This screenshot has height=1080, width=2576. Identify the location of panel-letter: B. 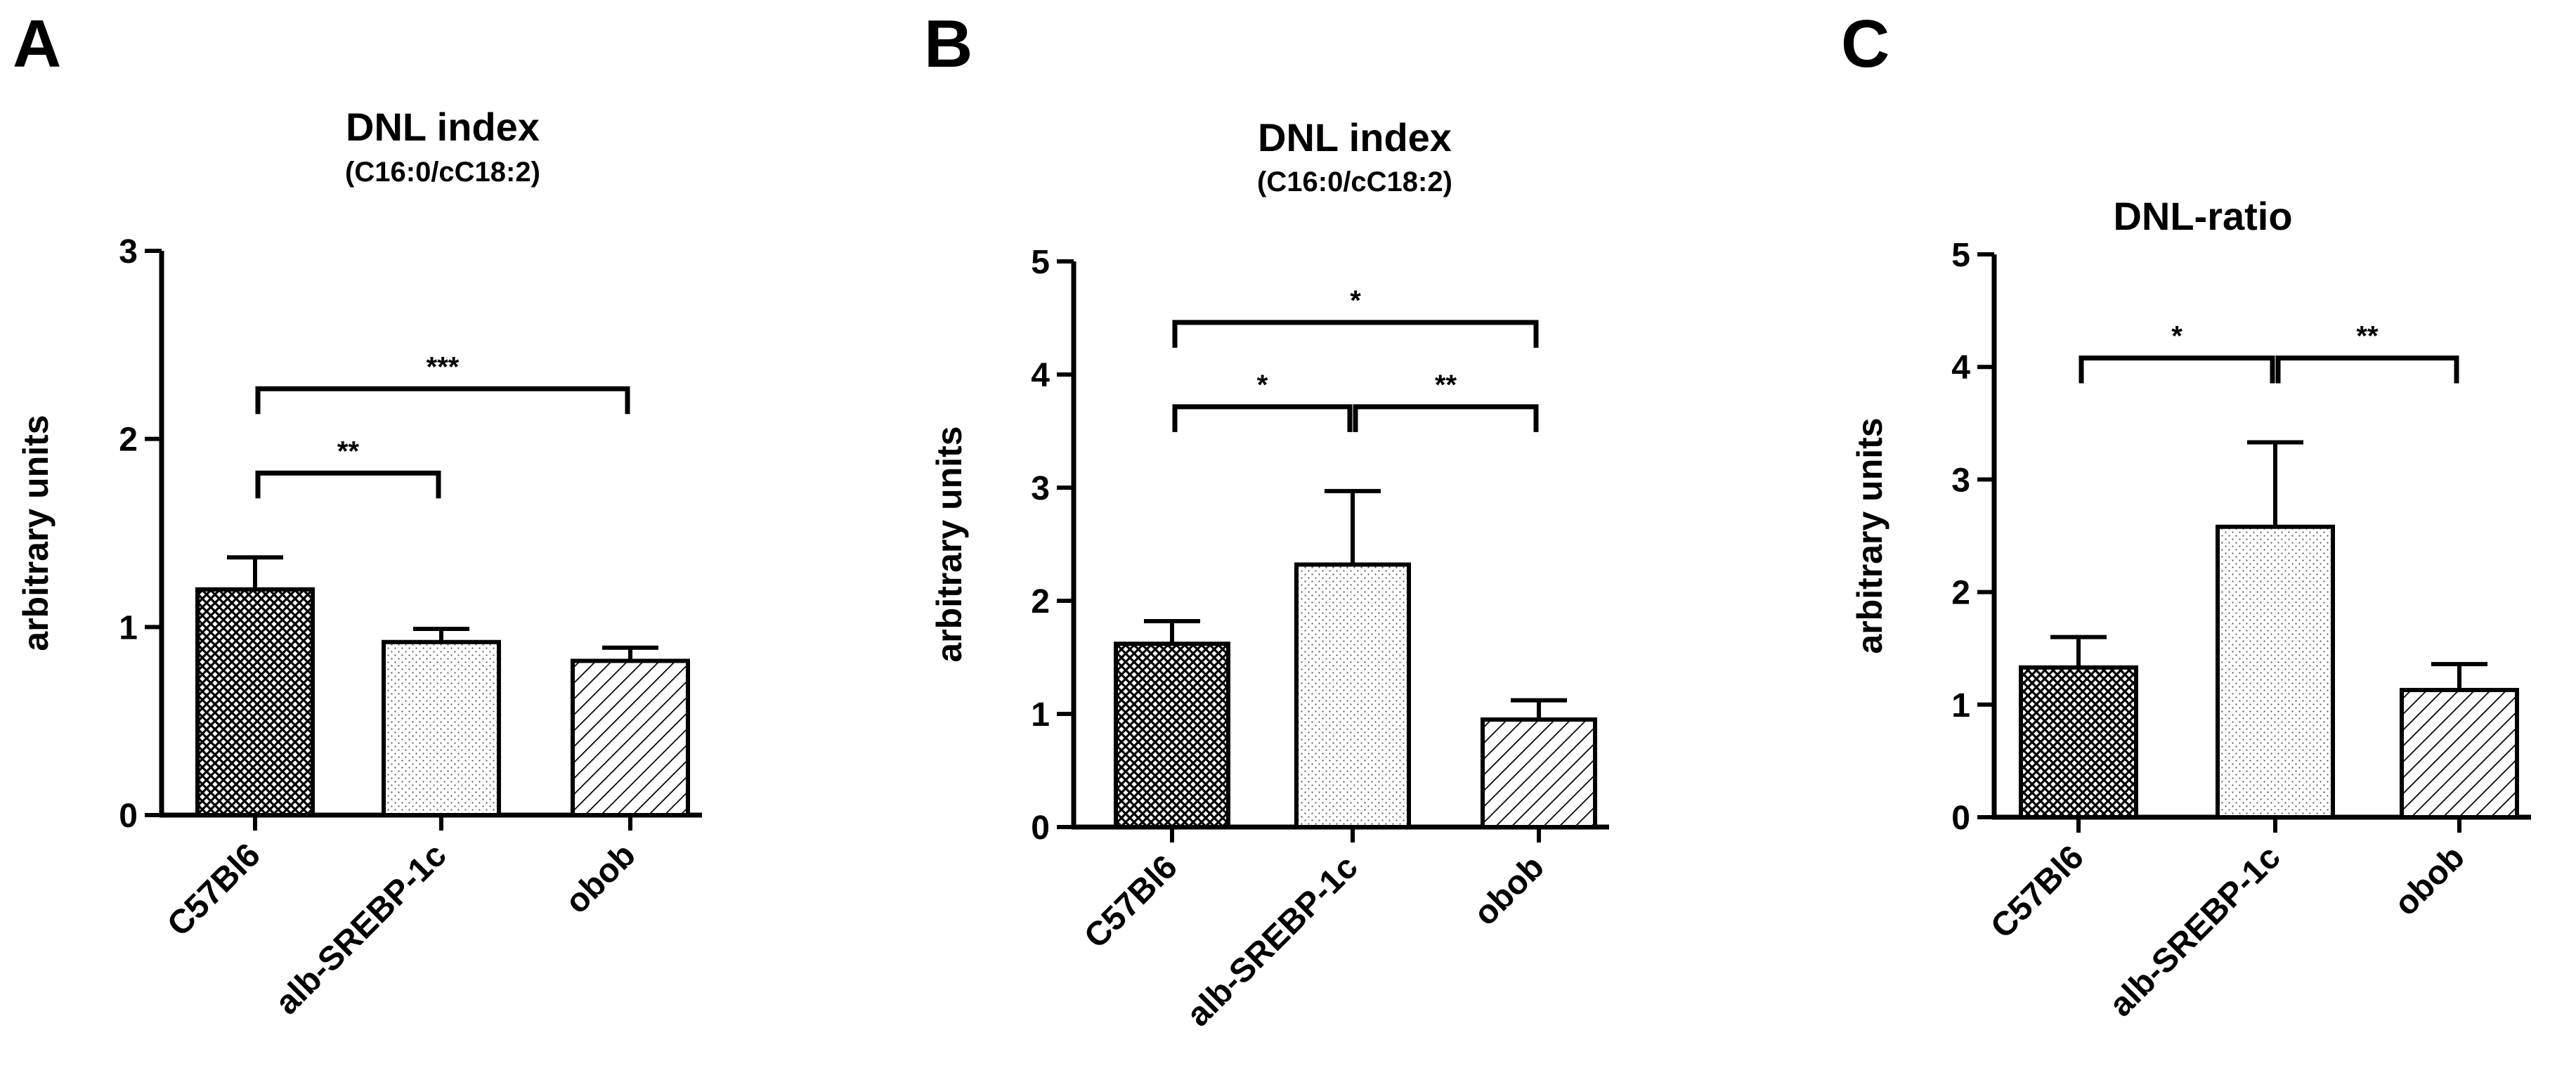
(948, 44).